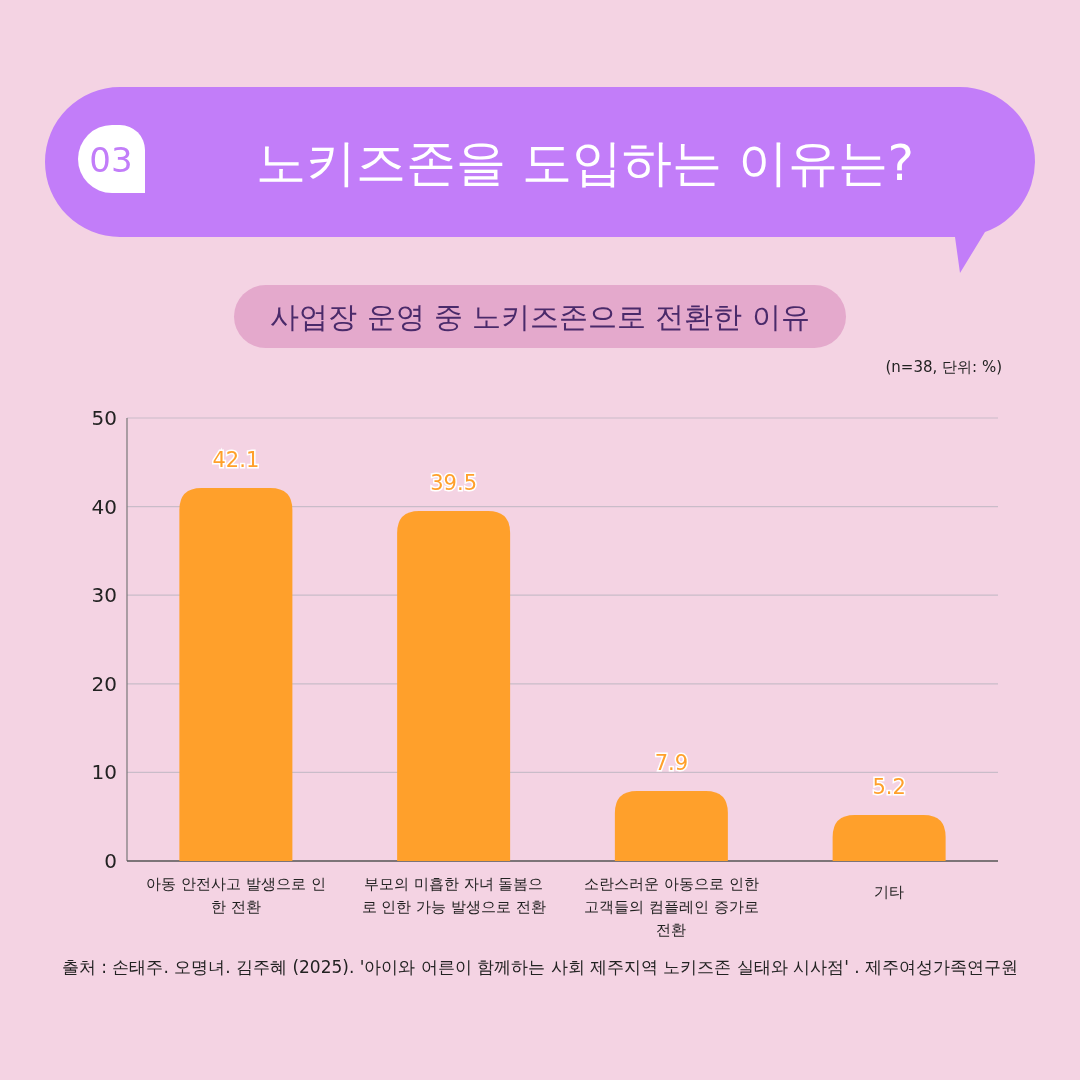 This screenshot has width=1080, height=1080. What do you see at coordinates (943, 367) in the screenshot?
I see `text: (n=38, 단위: %)` at bounding box center [943, 367].